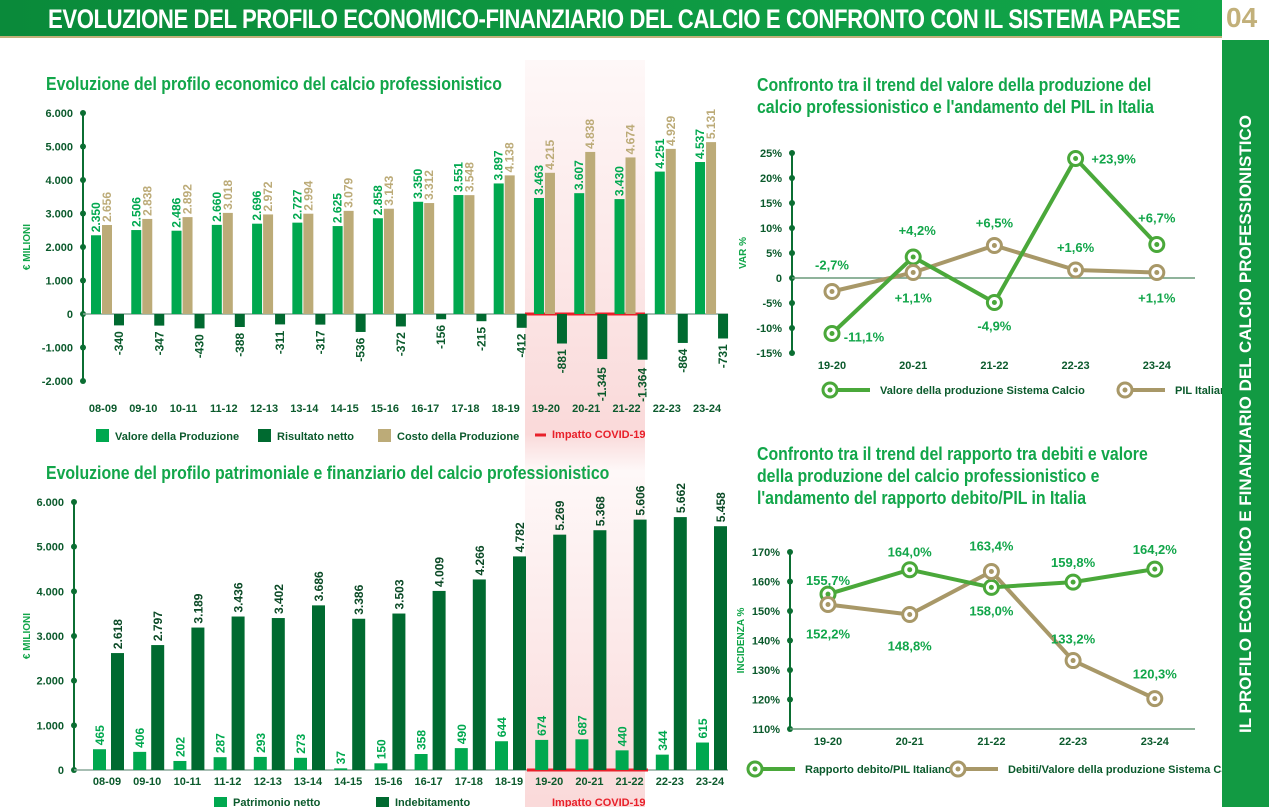 The width and height of the screenshot is (1269, 807). Describe the element at coordinates (57, 349) in the screenshot. I see `chart1-y-tick-label: -1.000` at that location.